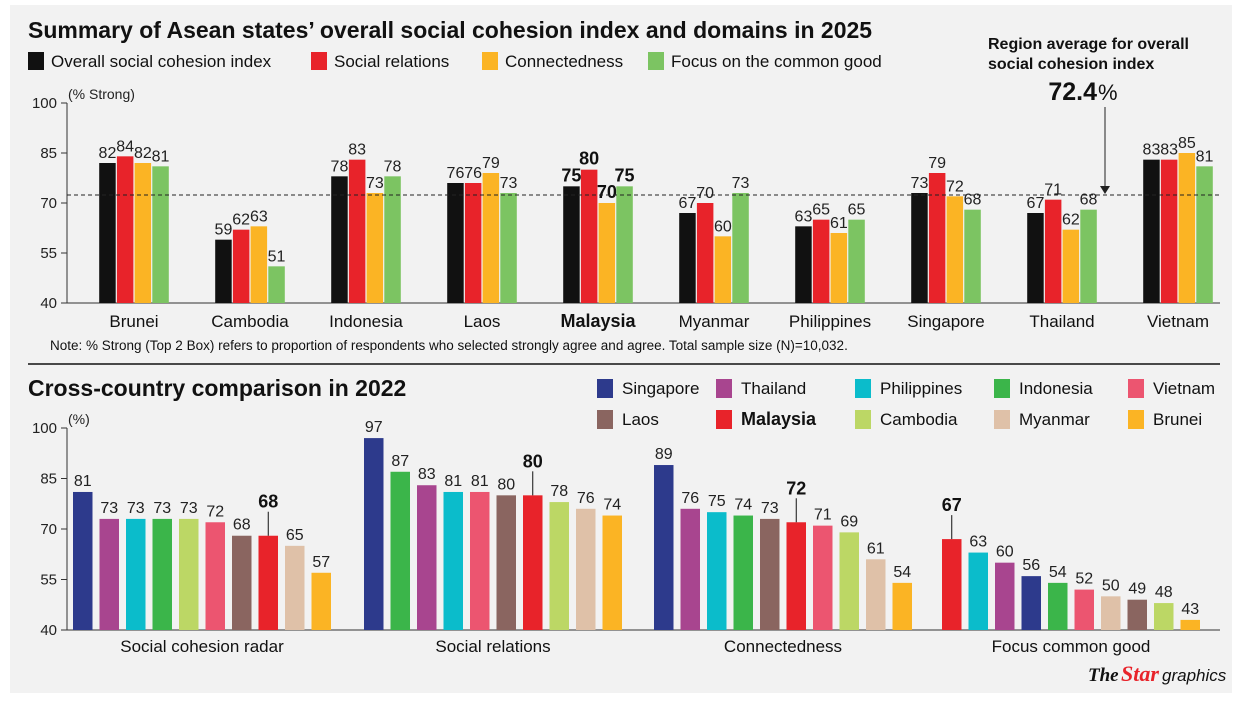  I want to click on bottom-legend-label: Malaysia, so click(779, 419).